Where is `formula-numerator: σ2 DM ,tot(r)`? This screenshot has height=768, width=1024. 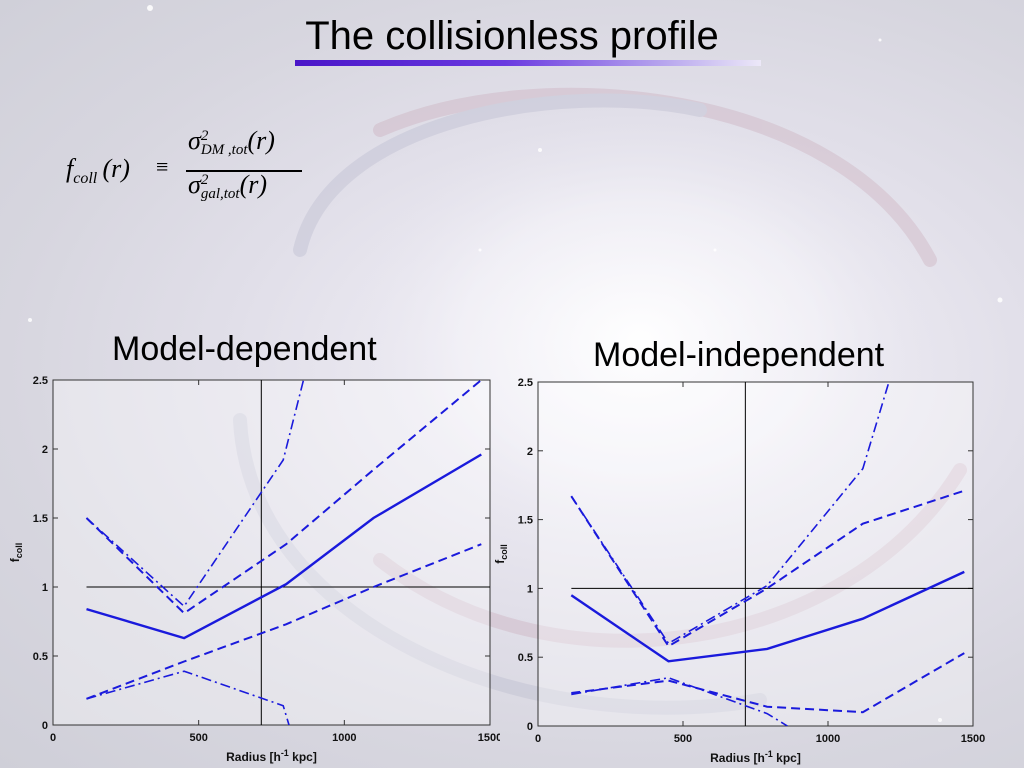 formula-numerator: σ2 DM ,tot(r) is located at coordinates (231, 142).